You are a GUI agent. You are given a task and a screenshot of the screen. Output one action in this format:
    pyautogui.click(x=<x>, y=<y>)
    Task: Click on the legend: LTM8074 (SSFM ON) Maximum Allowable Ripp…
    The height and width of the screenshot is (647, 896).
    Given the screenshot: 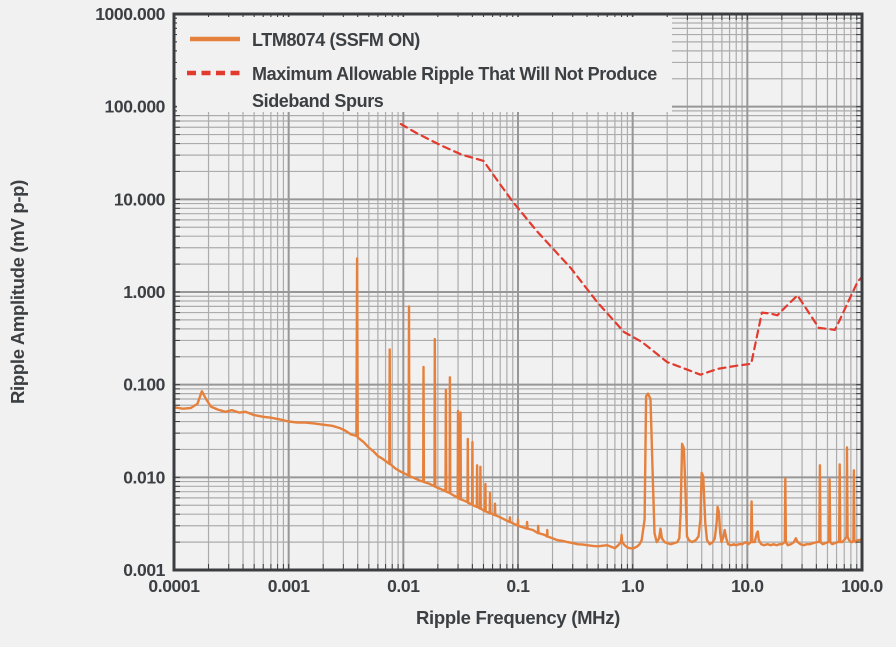 What is the action you would take?
    pyautogui.click(x=424, y=64)
    